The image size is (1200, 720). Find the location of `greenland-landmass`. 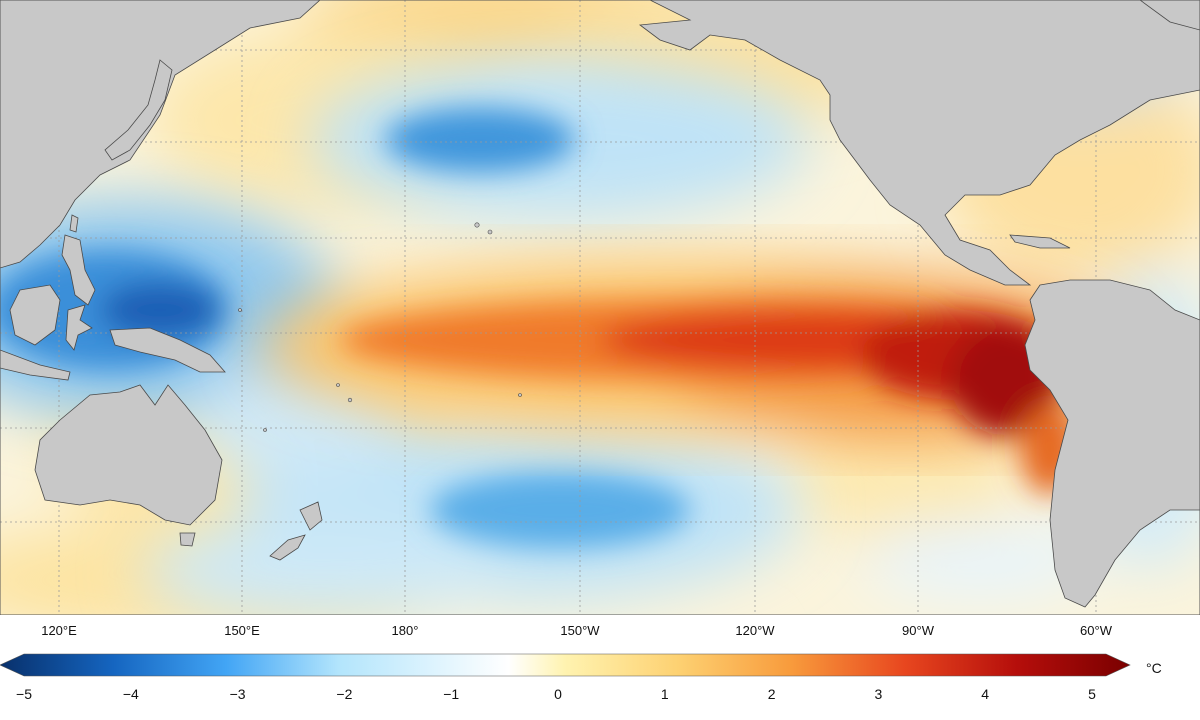

greenland-landmass is located at coordinates (1169, 15).